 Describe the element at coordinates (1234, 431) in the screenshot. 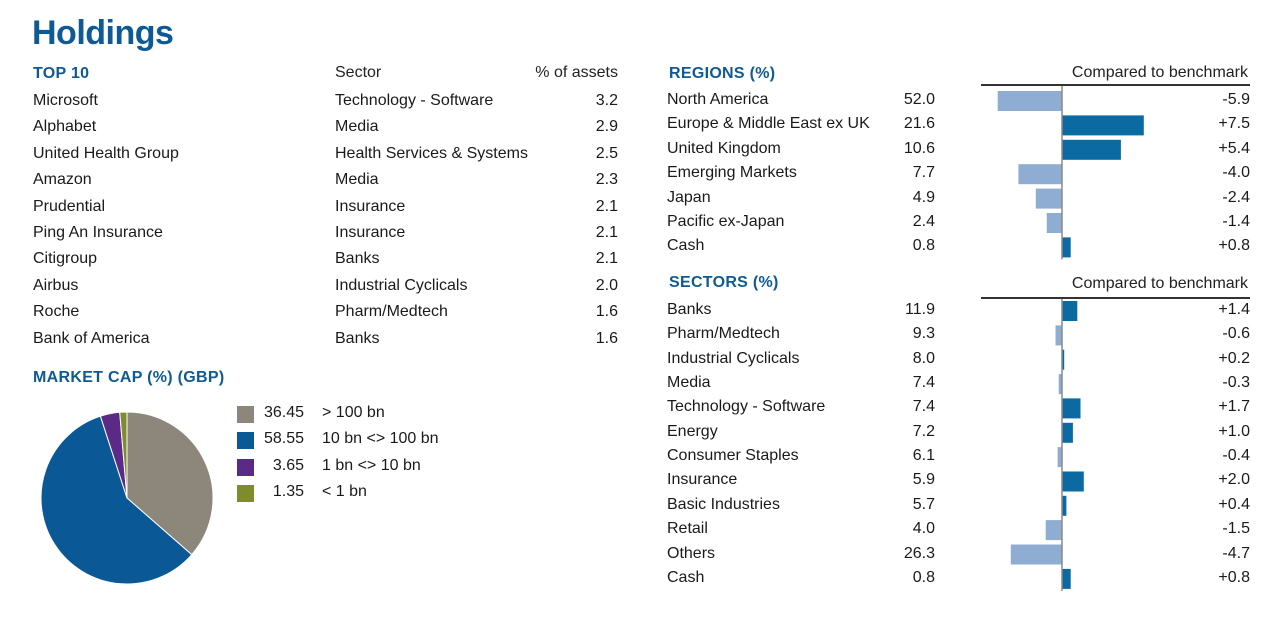

I see `sector-diff-label: +1.0` at that location.